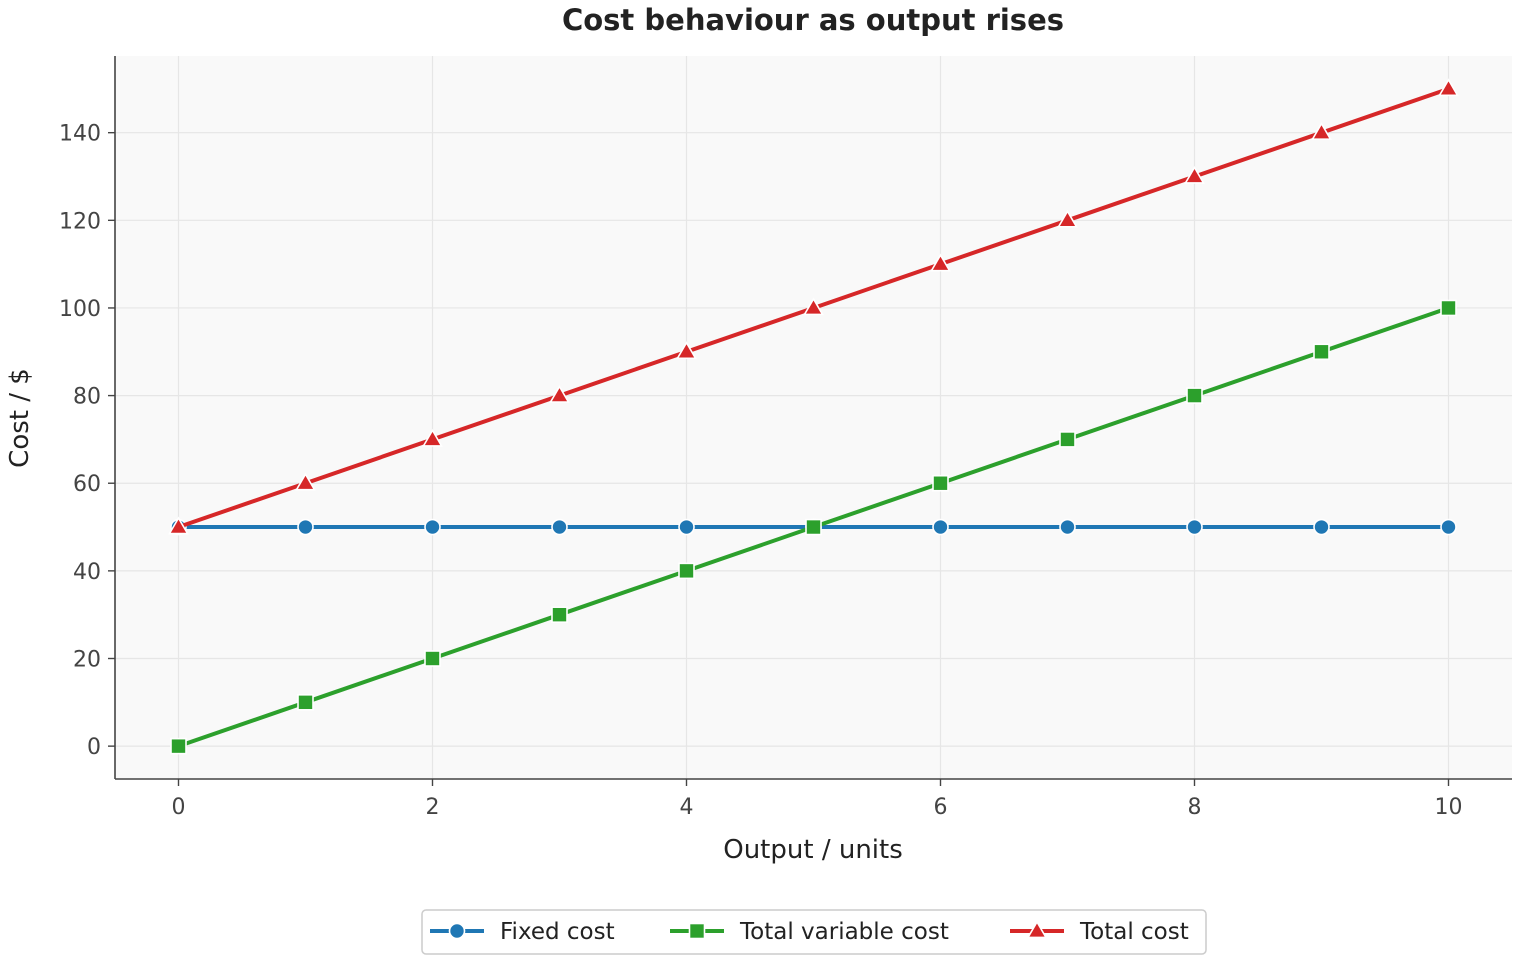 The height and width of the screenshot is (960, 1520). I want to click on x-tick-label: 0, so click(179, 807).